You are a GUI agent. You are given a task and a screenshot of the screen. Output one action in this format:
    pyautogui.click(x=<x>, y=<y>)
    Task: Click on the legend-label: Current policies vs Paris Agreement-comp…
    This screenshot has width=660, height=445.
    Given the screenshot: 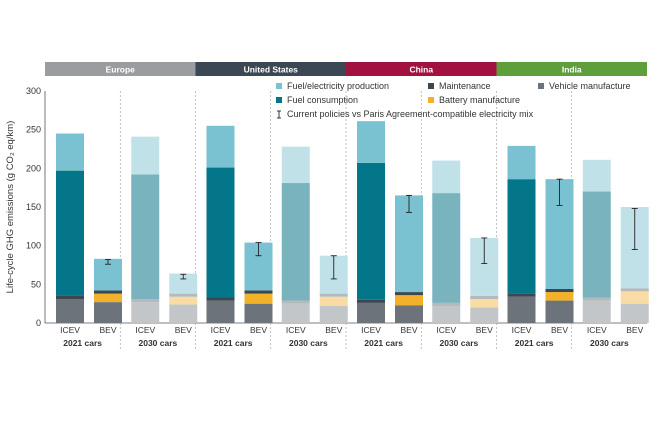 What is the action you would take?
    pyautogui.click(x=410, y=114)
    